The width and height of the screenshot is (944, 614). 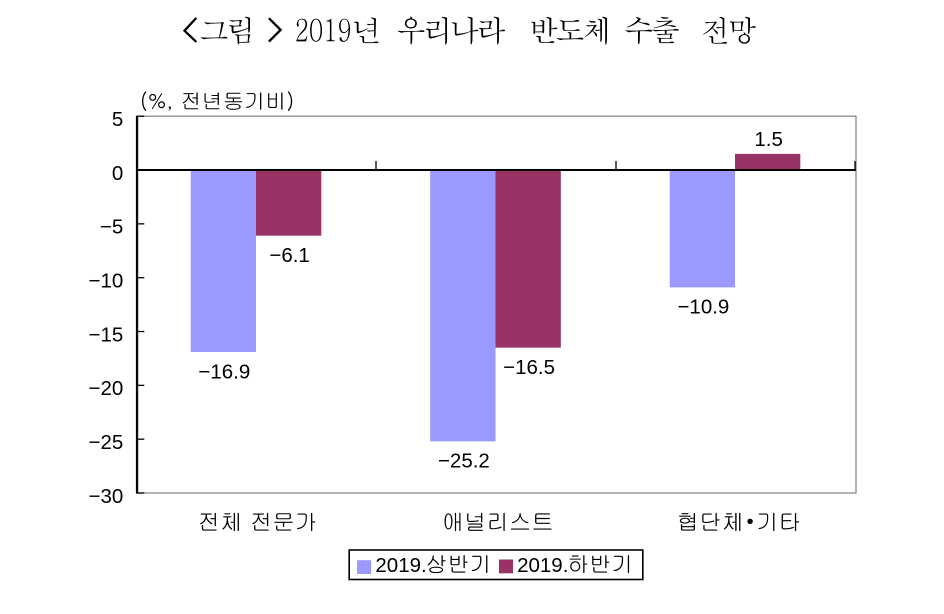 What do you see at coordinates (224, 371) in the screenshot?
I see `svg-text: −16.9` at bounding box center [224, 371].